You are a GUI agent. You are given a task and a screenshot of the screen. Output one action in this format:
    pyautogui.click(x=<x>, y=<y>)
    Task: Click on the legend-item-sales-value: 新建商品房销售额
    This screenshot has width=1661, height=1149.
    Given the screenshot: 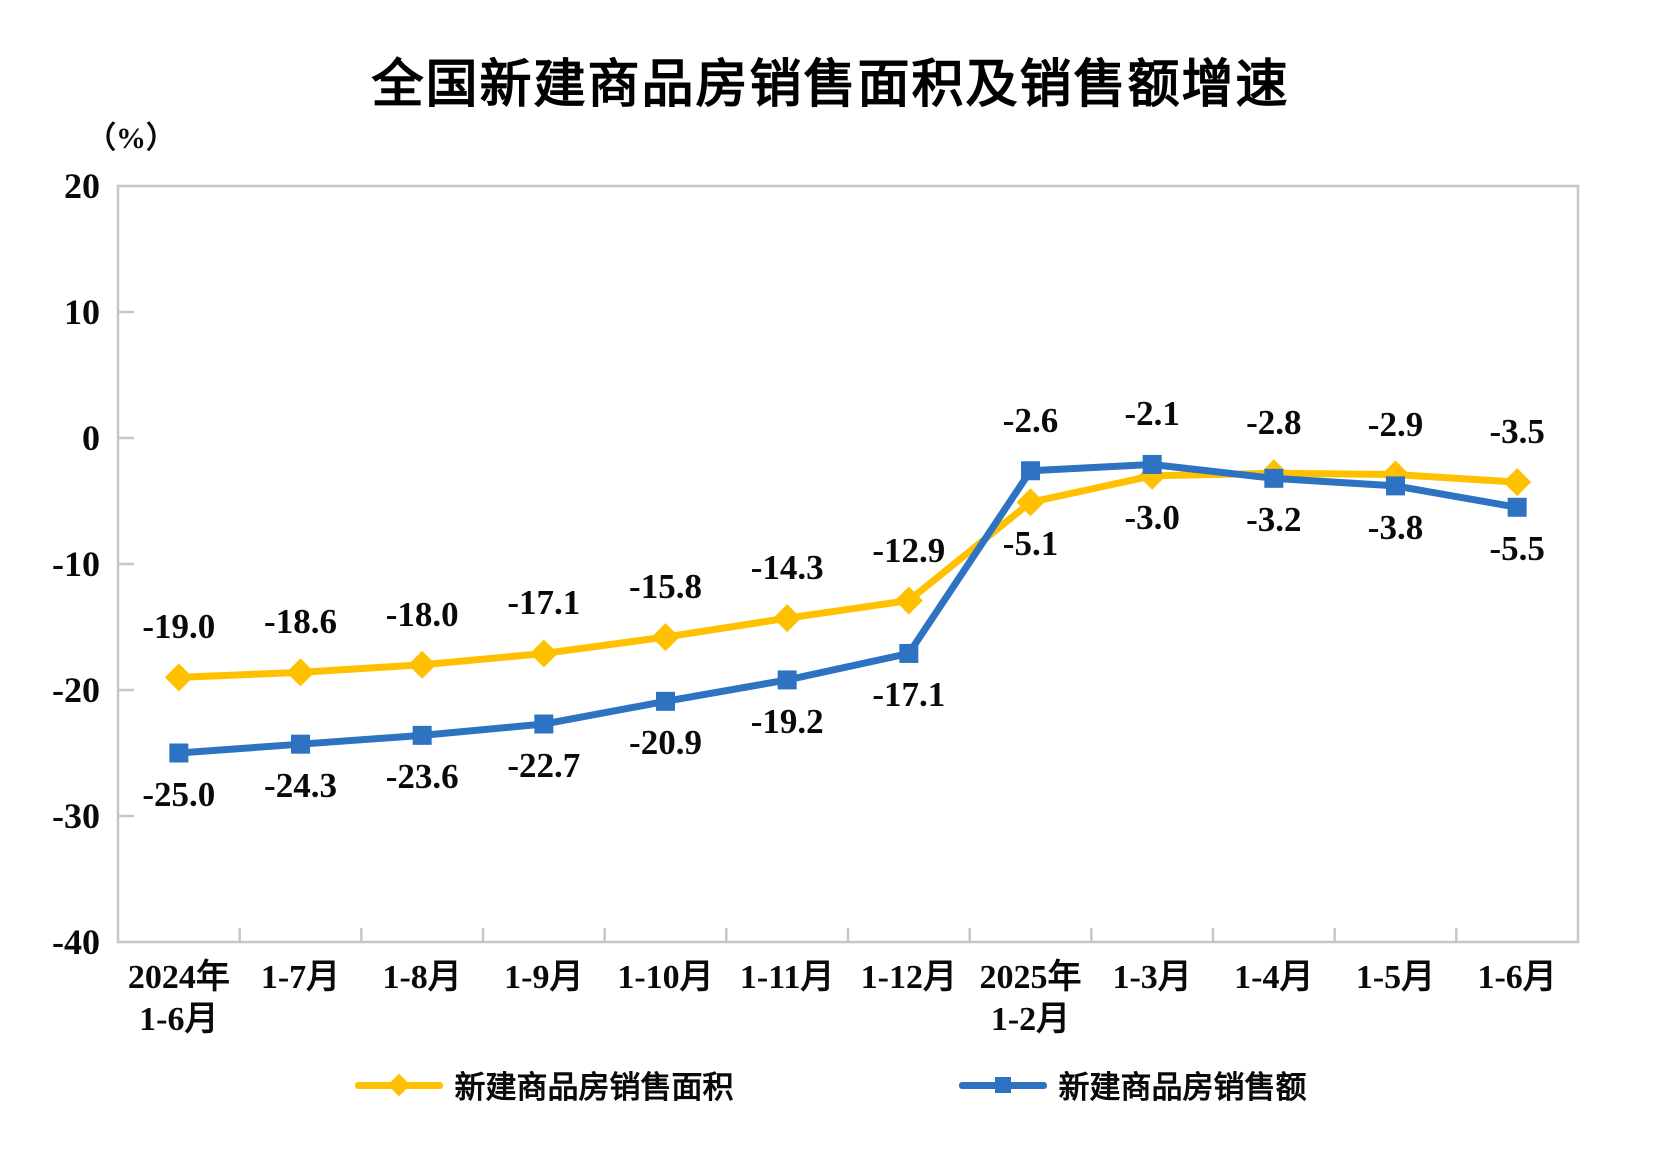 What is the action you would take?
    pyautogui.click(x=1132, y=1084)
    